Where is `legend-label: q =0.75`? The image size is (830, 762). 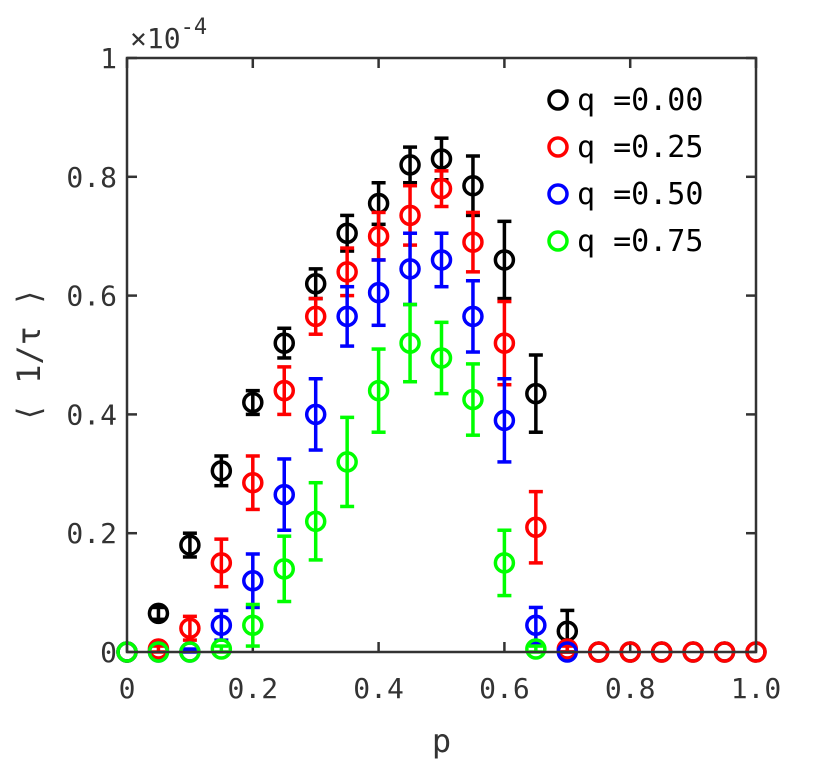 legend-label: q =0.75 is located at coordinates (640, 241).